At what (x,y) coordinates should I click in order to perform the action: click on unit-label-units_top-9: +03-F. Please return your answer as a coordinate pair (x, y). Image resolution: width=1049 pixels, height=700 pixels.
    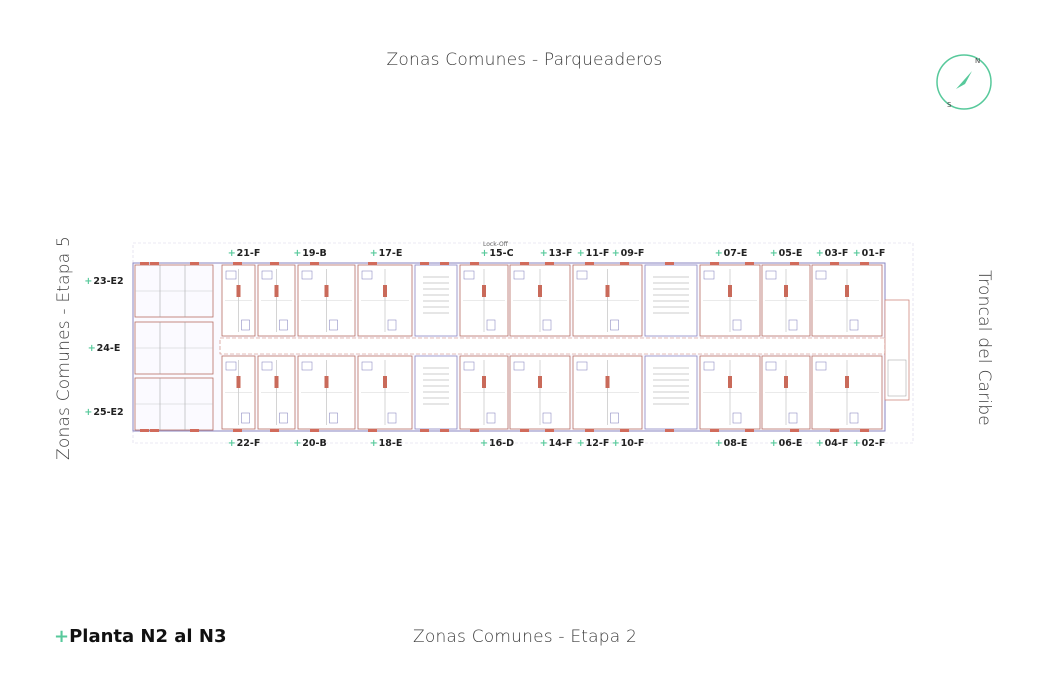
    Looking at the image, I should click on (832, 253).